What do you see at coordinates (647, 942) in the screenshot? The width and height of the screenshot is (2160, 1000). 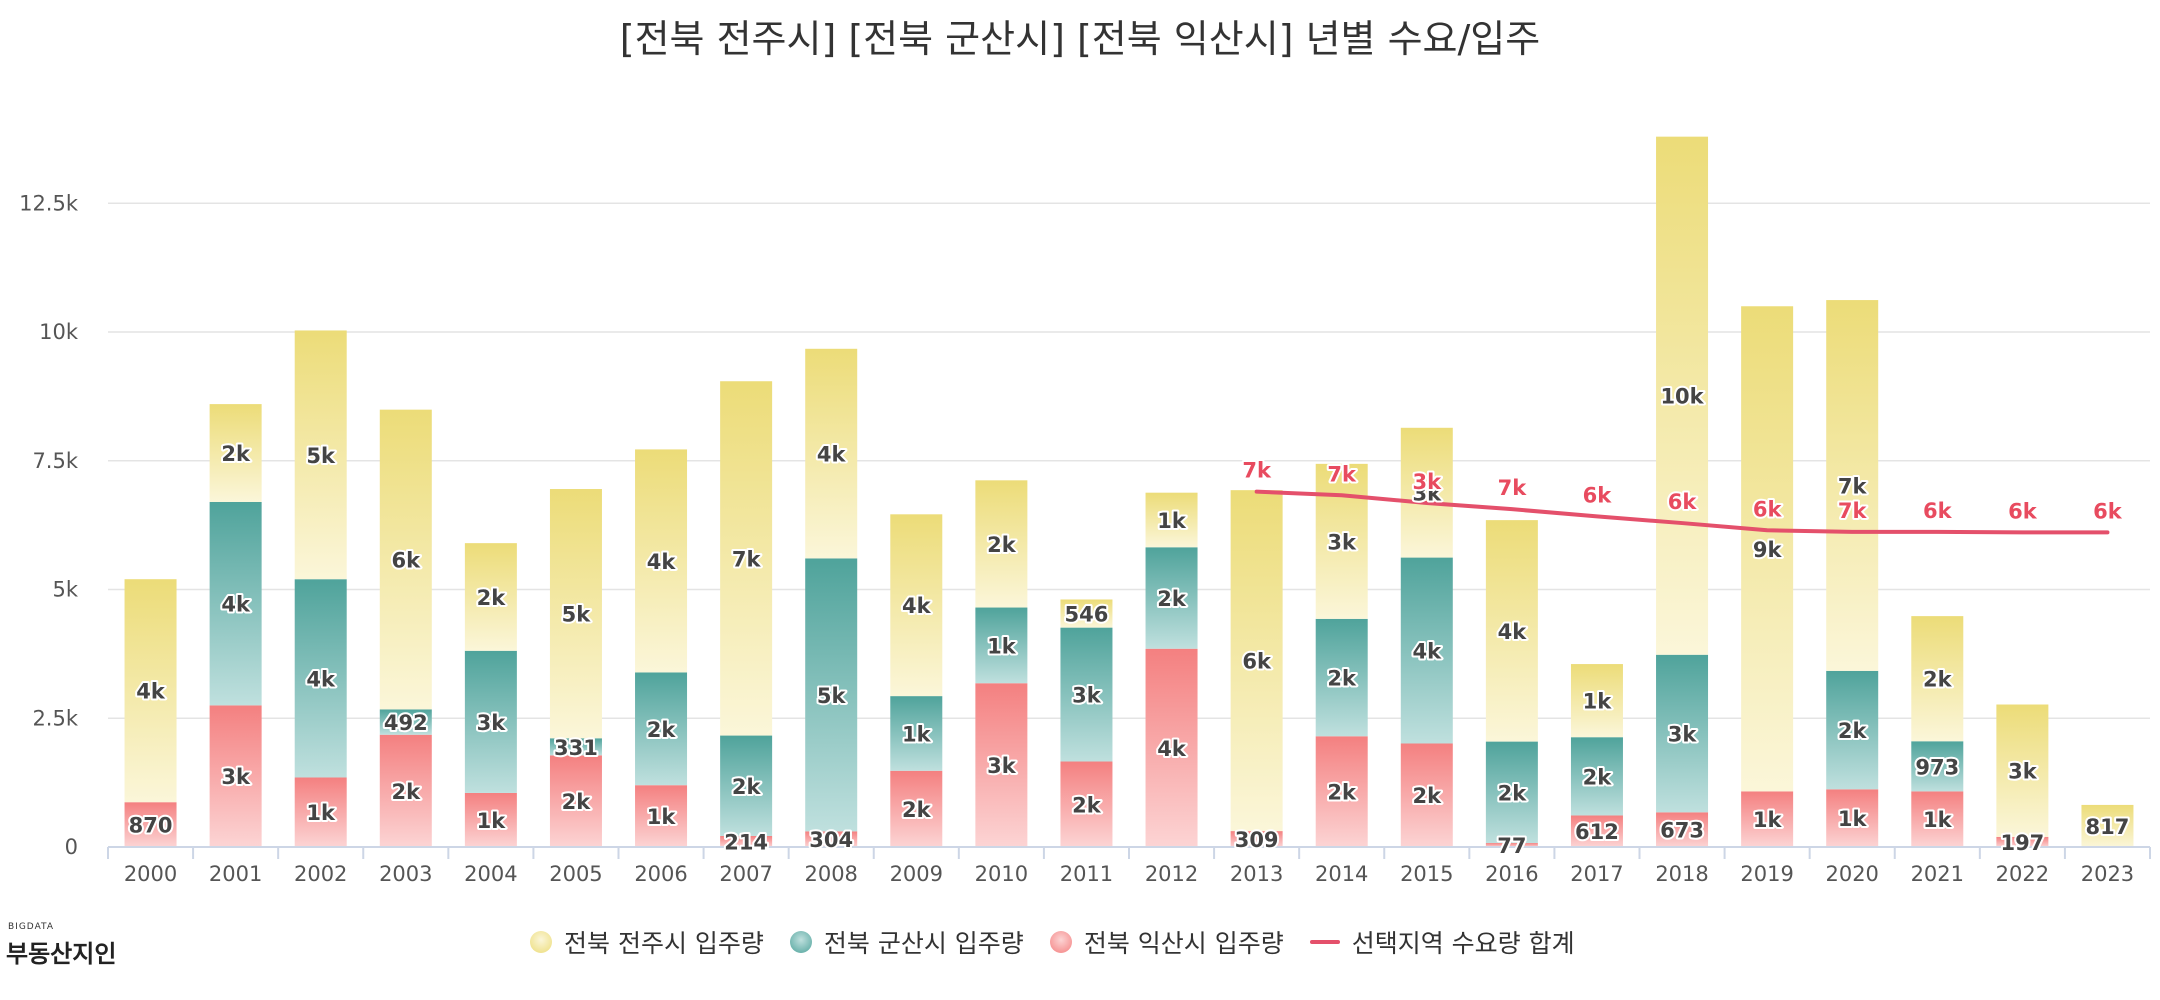 I see `legend-item-jeonju: 전북 전주시 입주량` at bounding box center [647, 942].